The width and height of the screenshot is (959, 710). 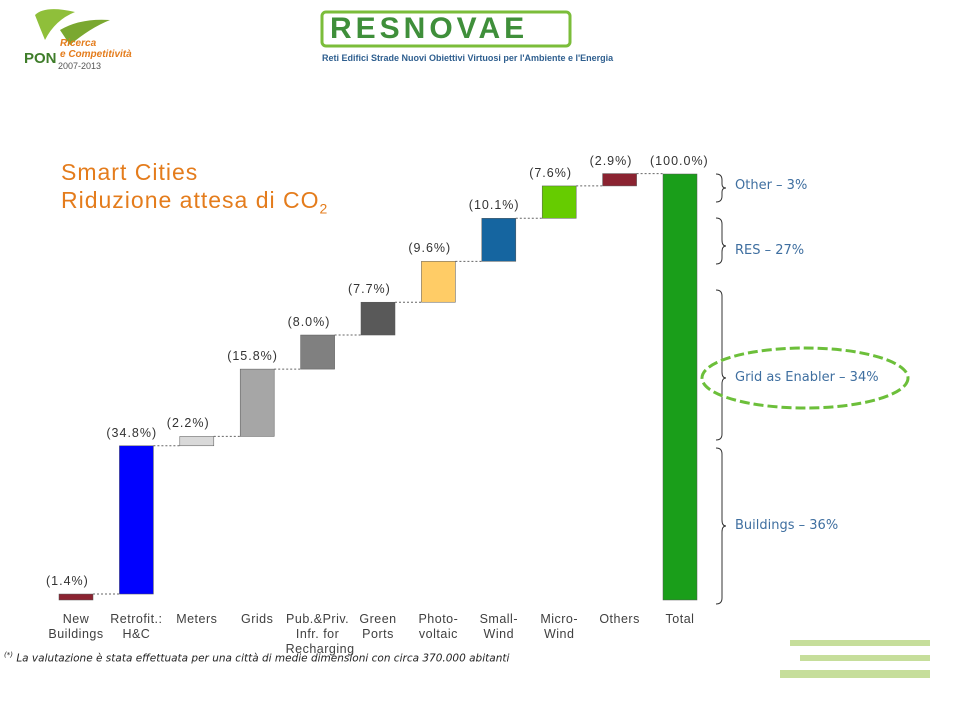 I want to click on logo-text: PON, so click(x=40, y=58).